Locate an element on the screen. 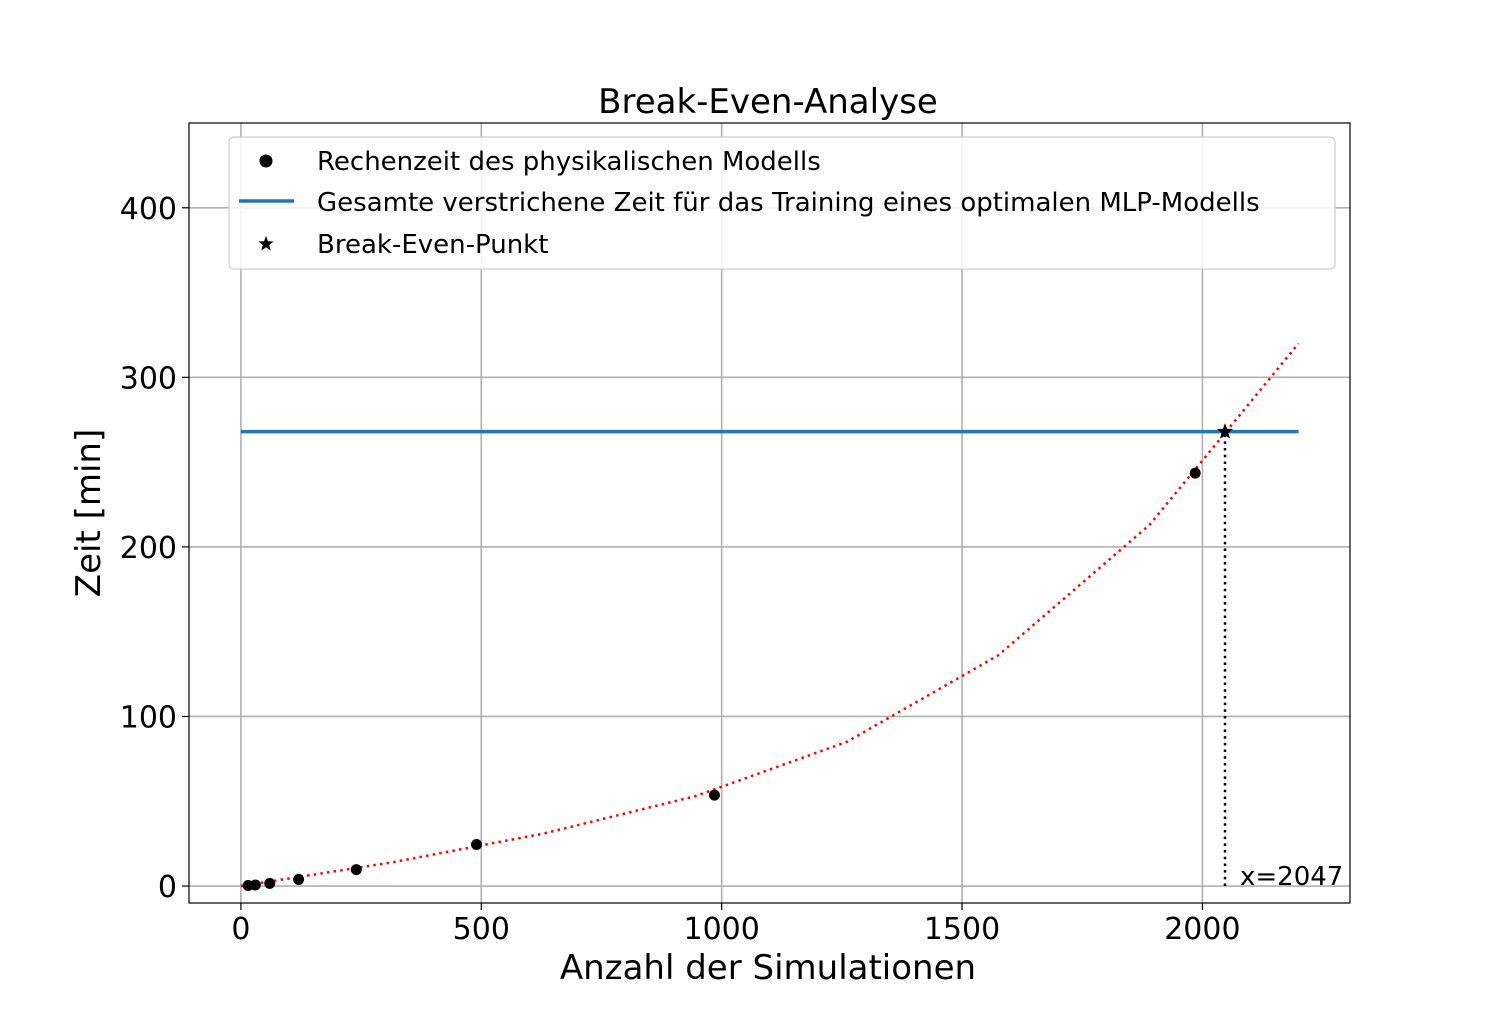 The height and width of the screenshot is (1015, 1500). x-axis-title: Anzahl der Simulationen is located at coordinates (768, 968).